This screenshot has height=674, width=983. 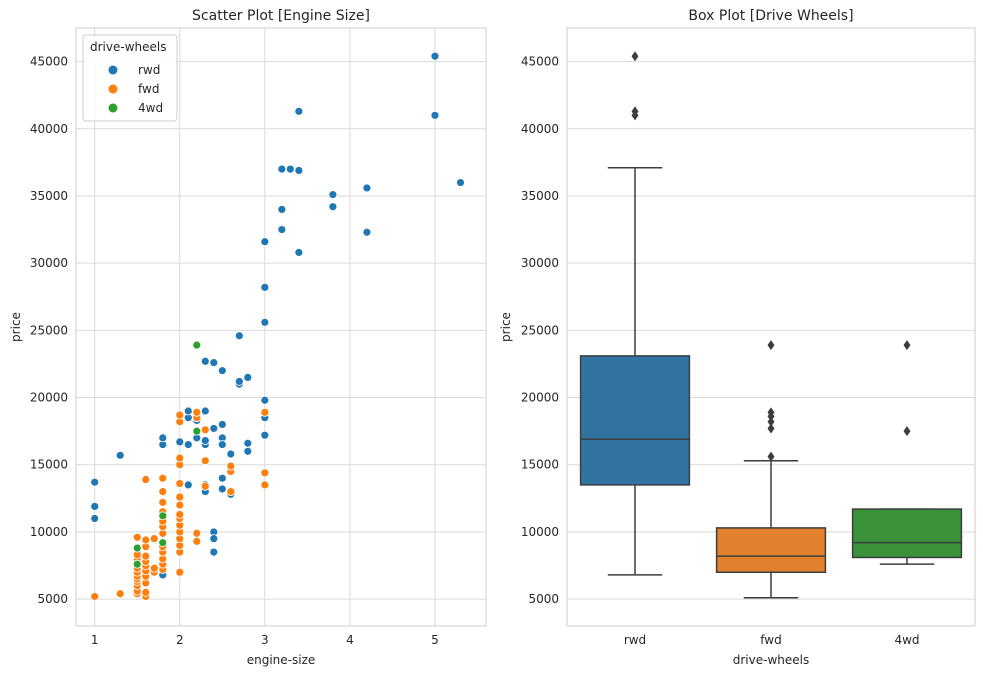 What do you see at coordinates (180, 640) in the screenshot?
I see `x-tick-label: 2` at bounding box center [180, 640].